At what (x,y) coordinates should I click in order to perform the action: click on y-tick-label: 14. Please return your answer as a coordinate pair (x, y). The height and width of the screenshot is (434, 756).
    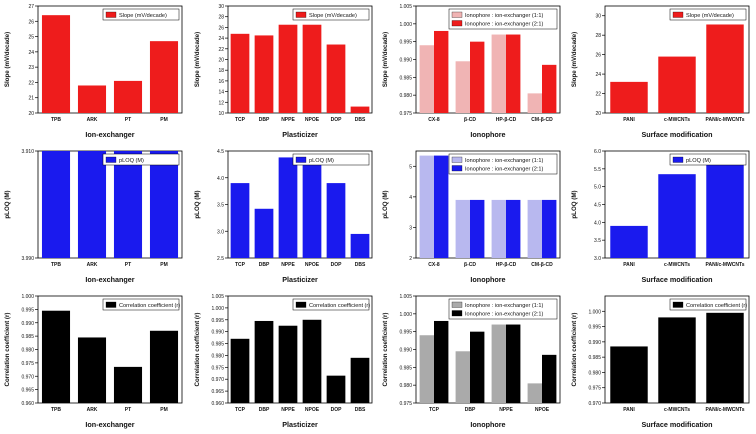
    Looking at the image, I should click on (221, 93).